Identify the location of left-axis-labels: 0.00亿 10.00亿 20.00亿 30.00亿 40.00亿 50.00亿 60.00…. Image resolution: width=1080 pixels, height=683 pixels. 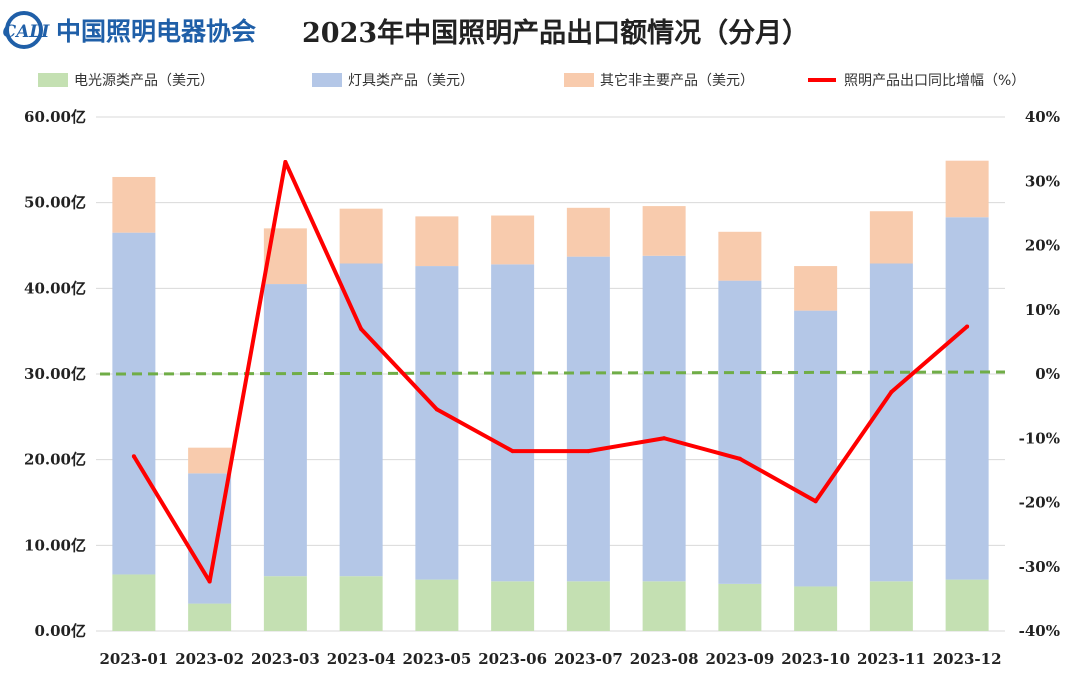
(55, 374).